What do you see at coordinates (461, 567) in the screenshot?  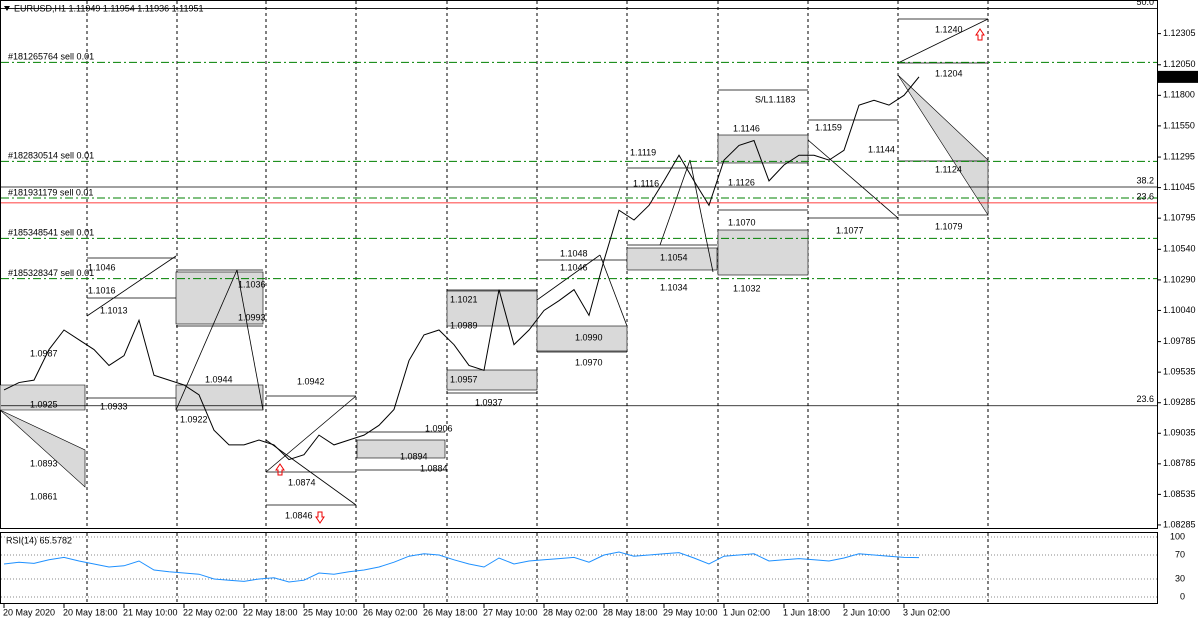 I see `rsi-line` at bounding box center [461, 567].